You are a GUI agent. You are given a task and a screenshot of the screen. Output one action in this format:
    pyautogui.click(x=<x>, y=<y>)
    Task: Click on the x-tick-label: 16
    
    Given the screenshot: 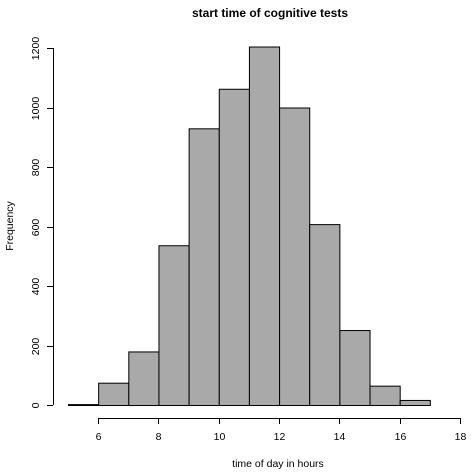 What is the action you would take?
    pyautogui.click(x=401, y=437)
    